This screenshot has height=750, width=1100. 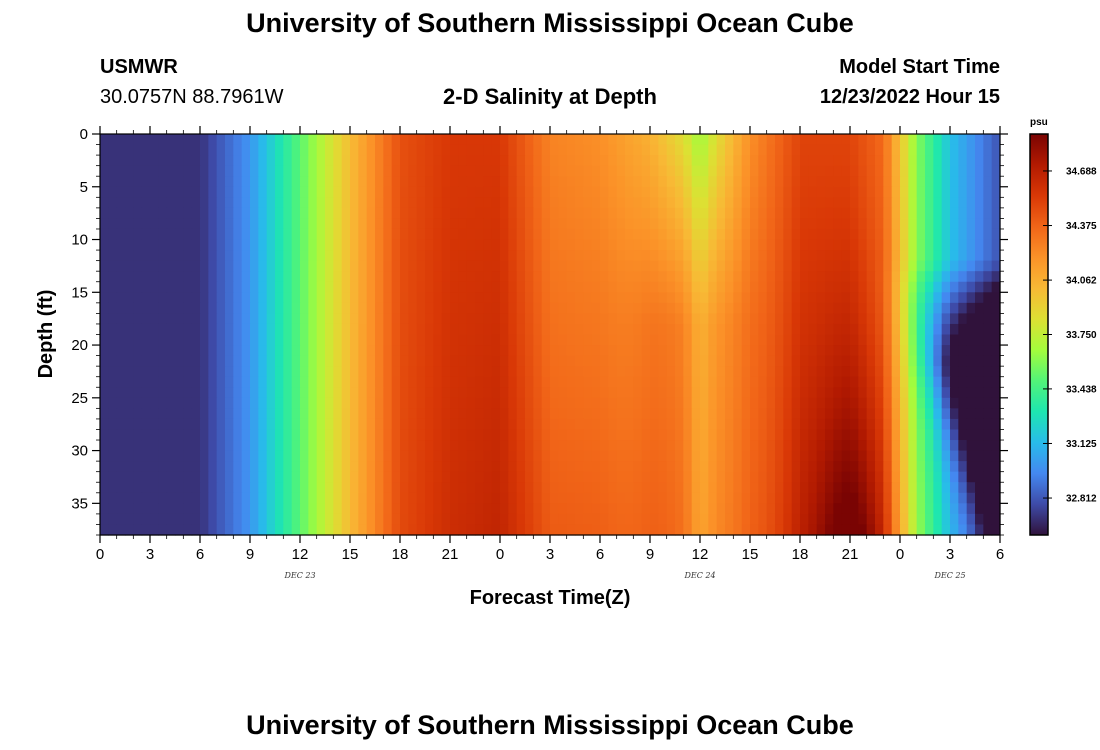 What do you see at coordinates (79, 451) in the screenshot?
I see `y-tick-label: 30` at bounding box center [79, 451].